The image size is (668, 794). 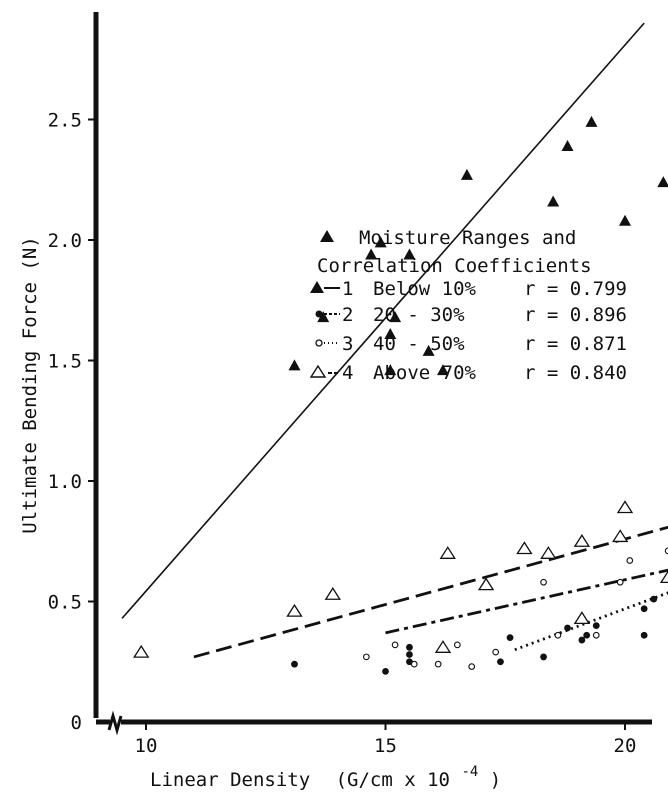 I want to click on legend-title-line1: Moisture Ranges and, so click(x=467, y=238).